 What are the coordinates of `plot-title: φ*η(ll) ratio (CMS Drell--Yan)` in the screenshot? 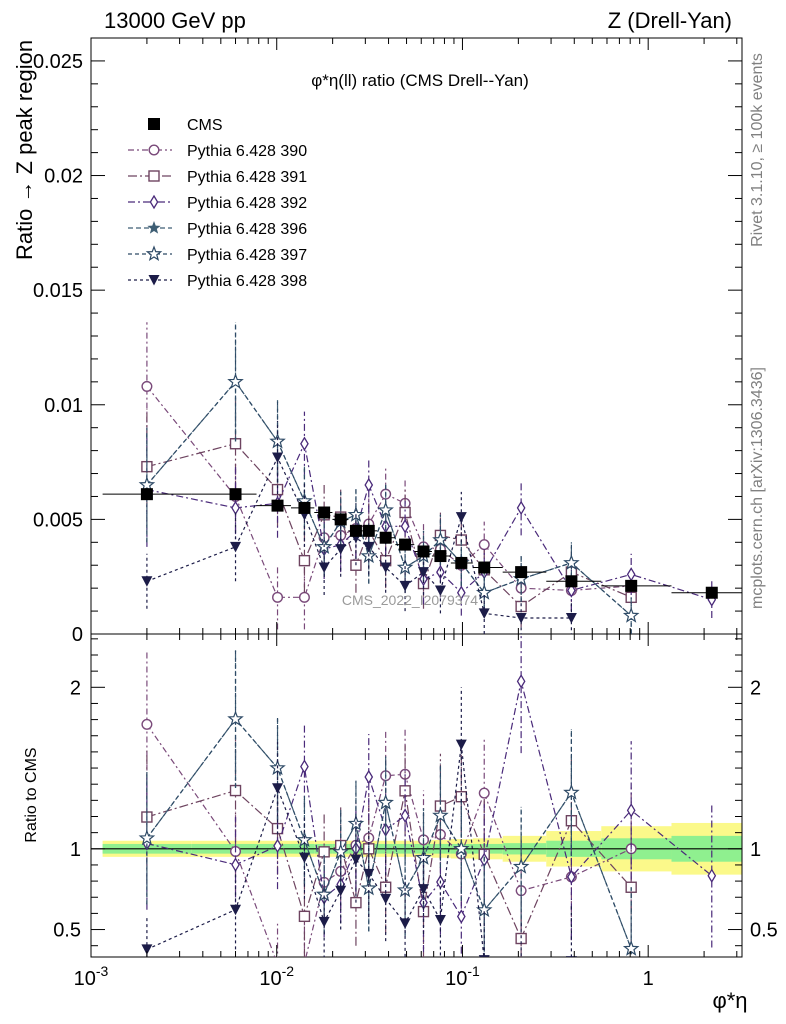 It's located at (420, 80).